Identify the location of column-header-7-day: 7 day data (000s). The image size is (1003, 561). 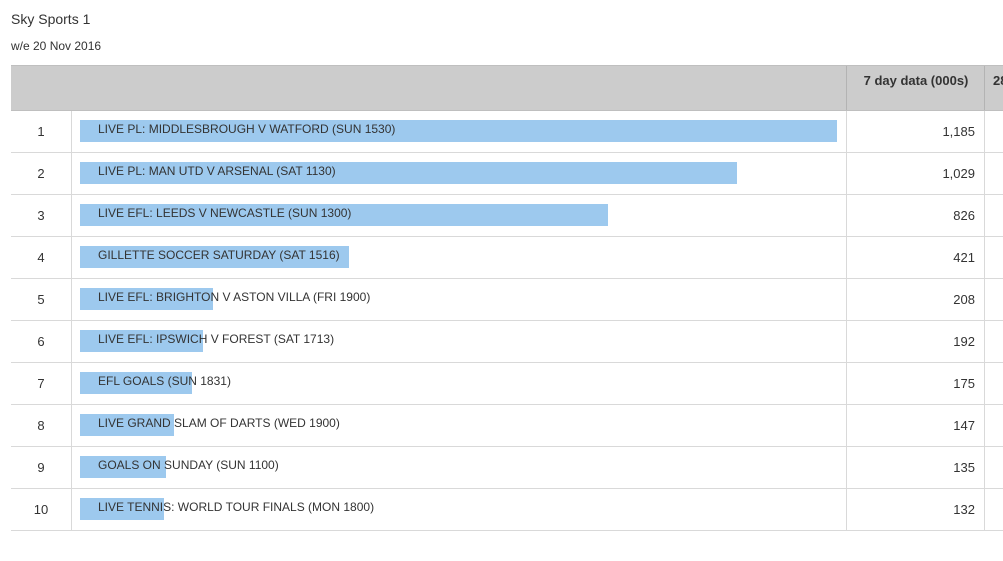
(915, 88).